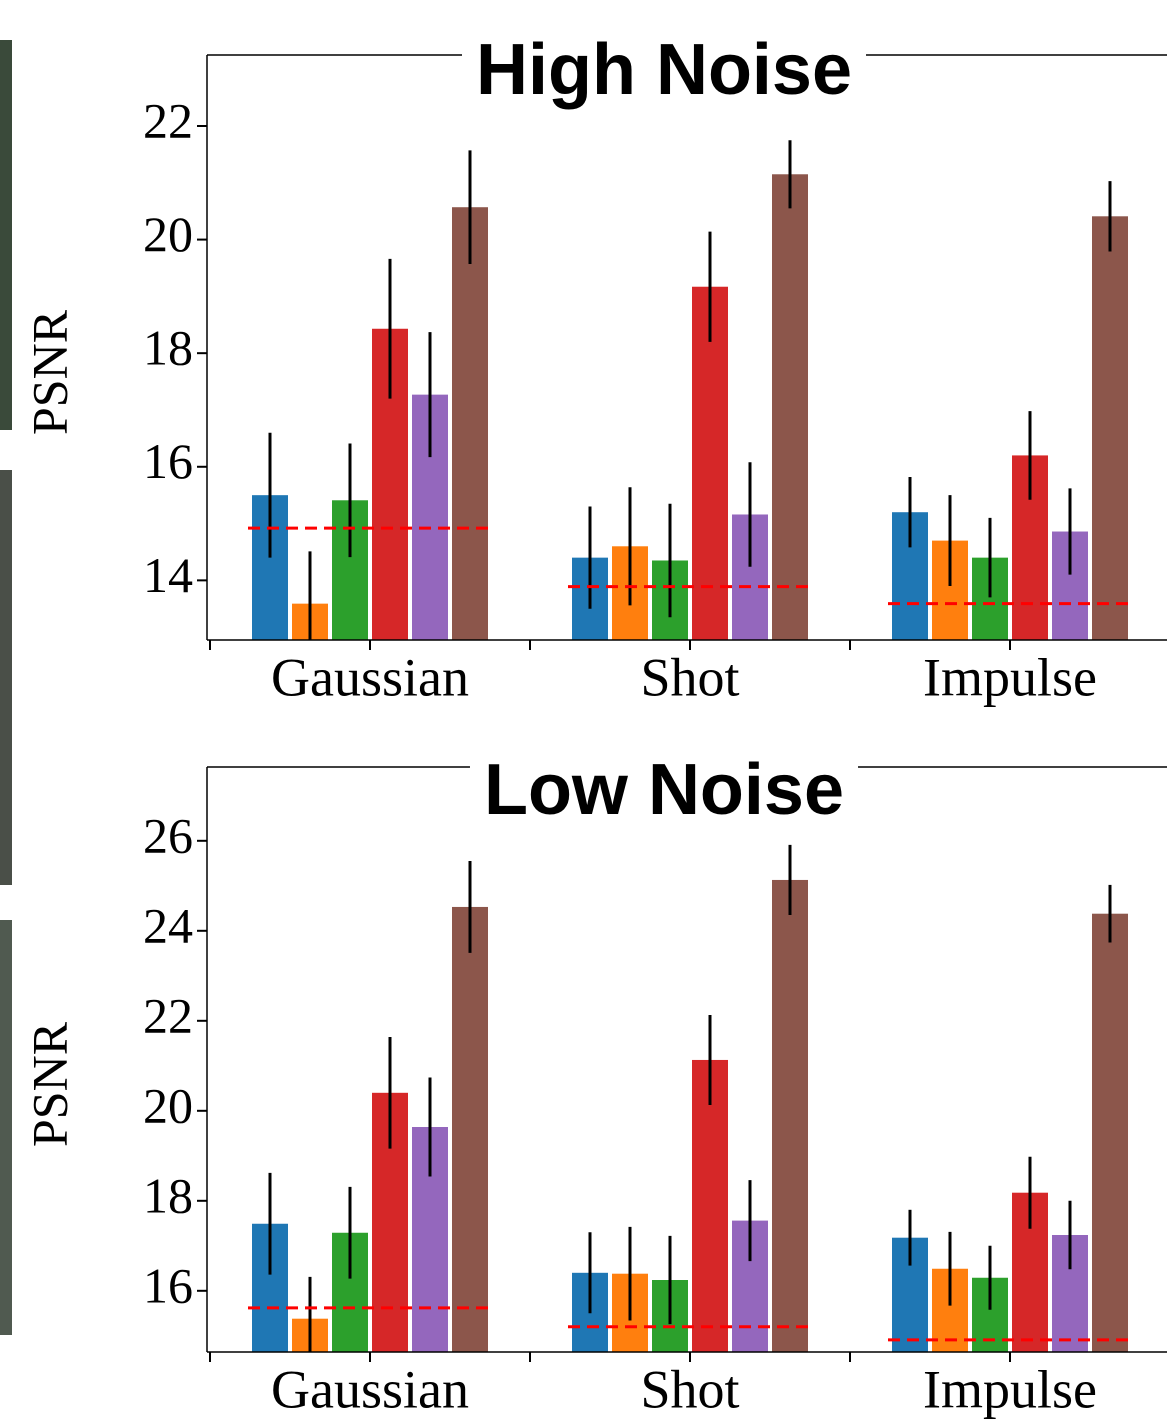 This screenshot has width=1167, height=1425. Describe the element at coordinates (168, 575) in the screenshot. I see `y-tick-label: 14` at that location.